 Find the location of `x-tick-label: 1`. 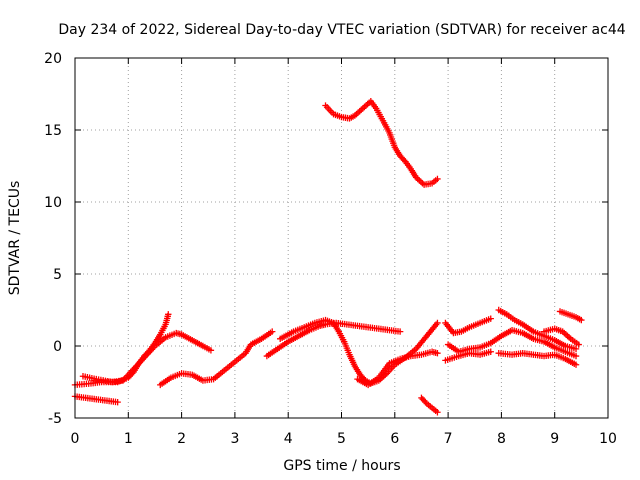

x-tick-label: 1 is located at coordinates (128, 439).